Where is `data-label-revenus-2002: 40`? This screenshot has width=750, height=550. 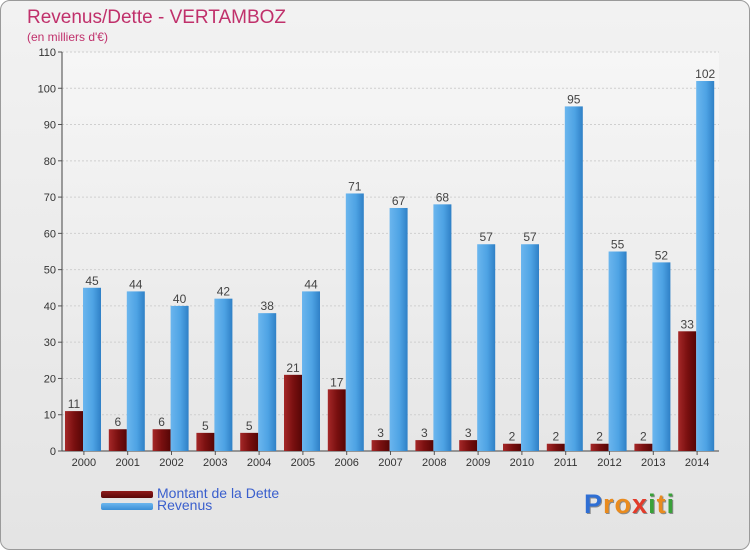 data-label-revenus-2002: 40 is located at coordinates (180, 299).